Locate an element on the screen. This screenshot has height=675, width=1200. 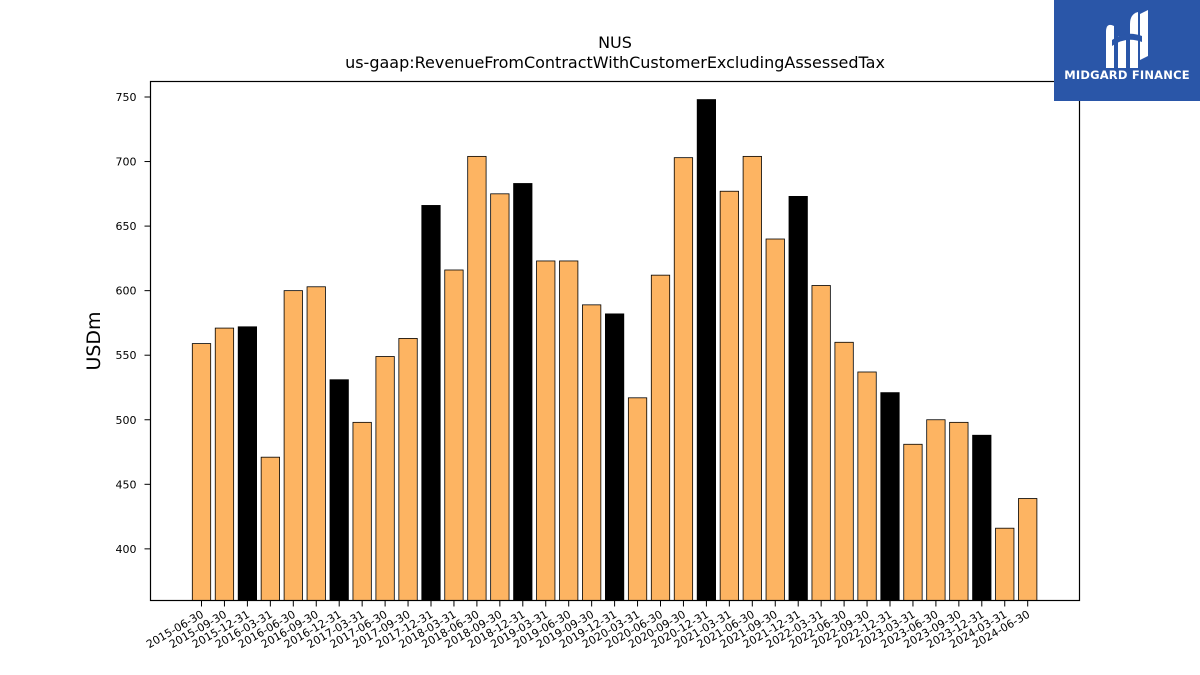
y-tick-label: 500 is located at coordinates (126, 420).